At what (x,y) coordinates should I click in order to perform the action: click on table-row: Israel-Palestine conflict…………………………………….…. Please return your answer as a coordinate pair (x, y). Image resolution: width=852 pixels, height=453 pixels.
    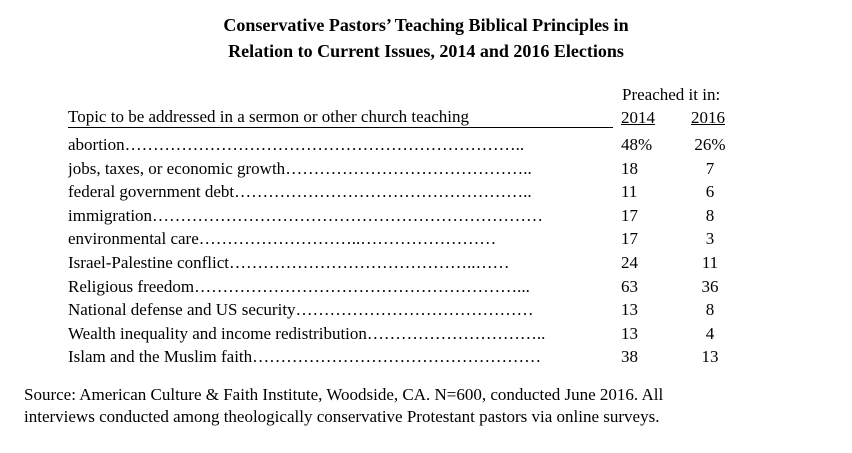
    Looking at the image, I should click on (418, 263).